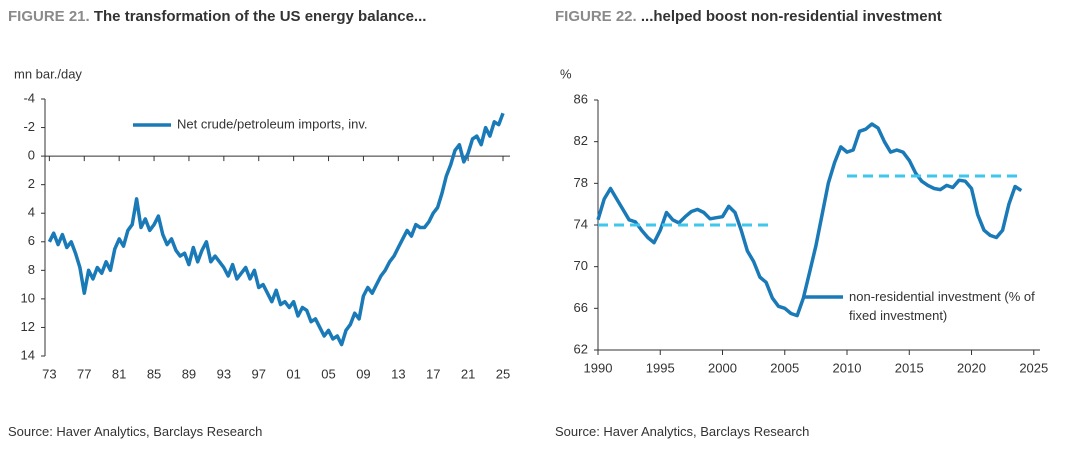 The height and width of the screenshot is (457, 1080). Describe the element at coordinates (581, 182) in the screenshot. I see `y-tick-label: 78` at that location.